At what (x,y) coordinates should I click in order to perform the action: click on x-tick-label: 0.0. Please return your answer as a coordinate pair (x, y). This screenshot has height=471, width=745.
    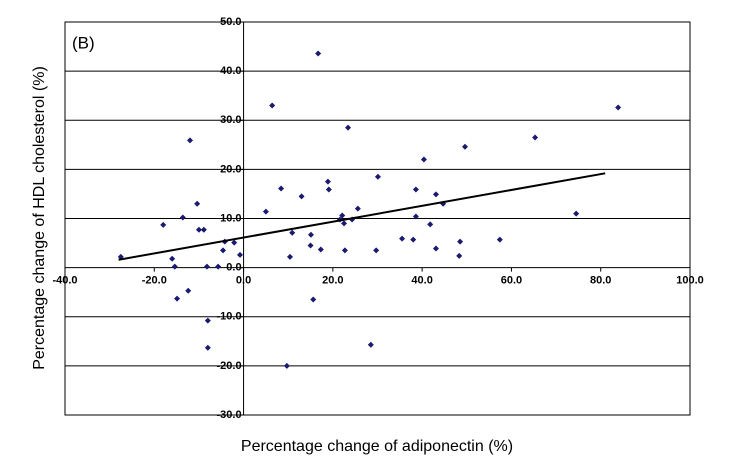
    Looking at the image, I should click on (243, 281).